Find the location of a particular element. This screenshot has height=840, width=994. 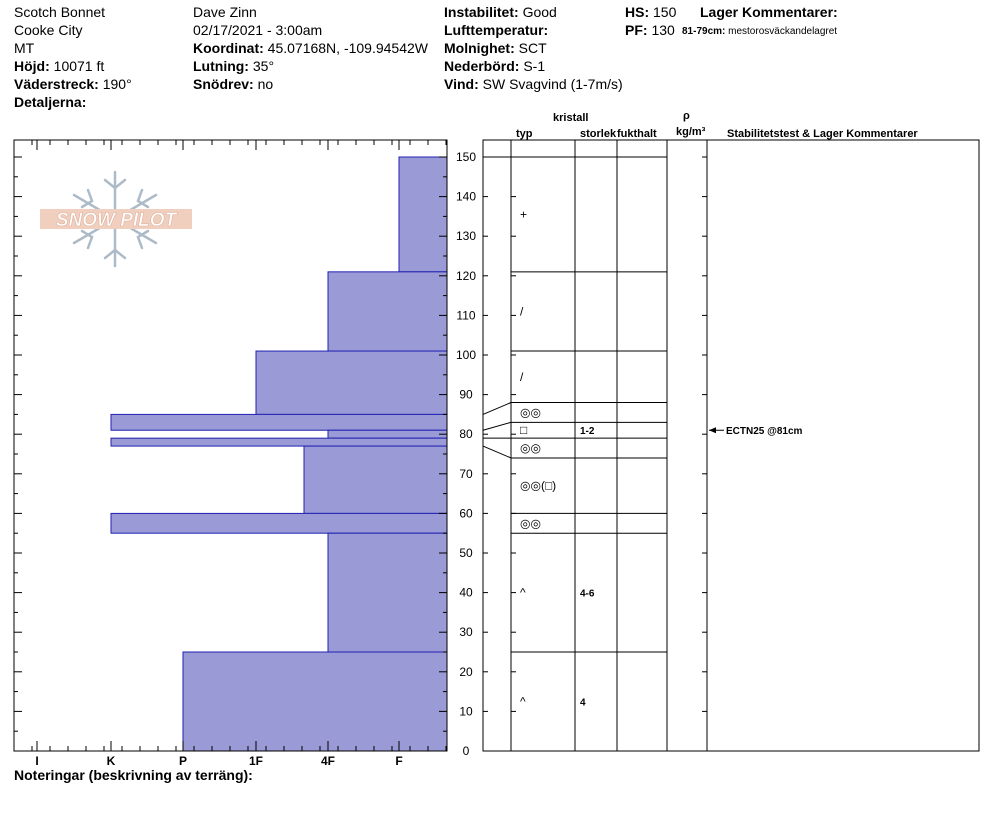

pf-comment-range: 81-79cm: is located at coordinates (704, 31).